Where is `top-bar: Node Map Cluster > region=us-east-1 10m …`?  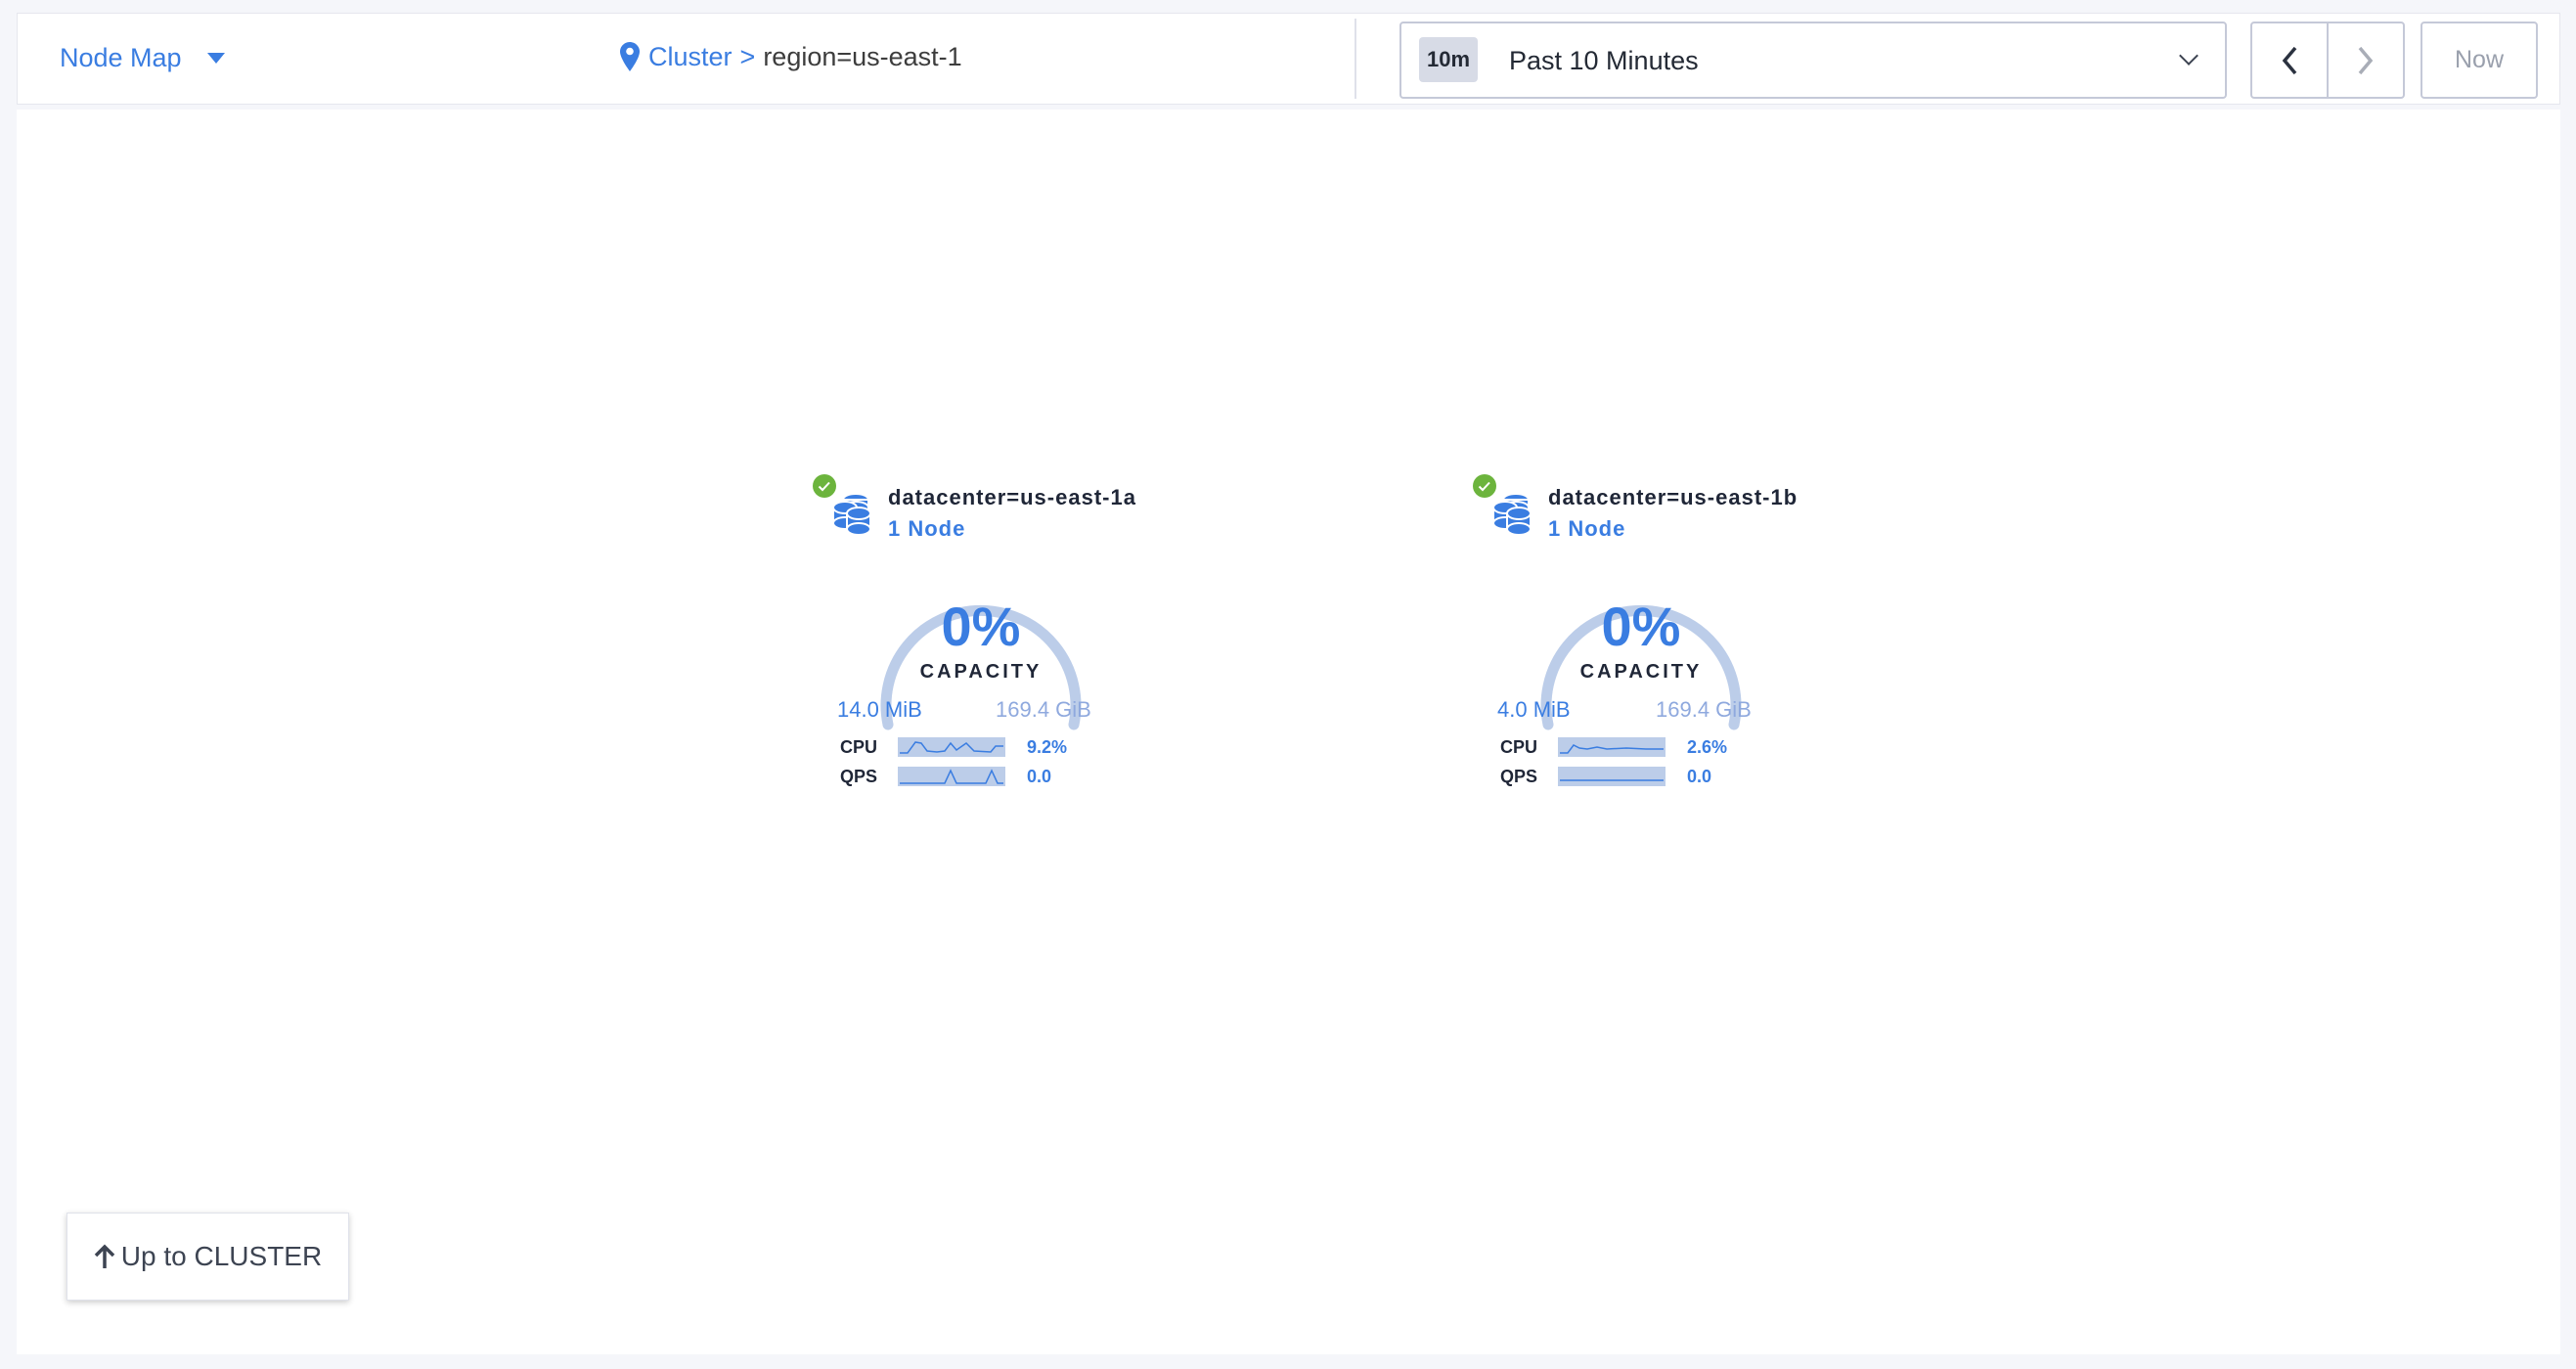
top-bar: Node Map Cluster > region=us-east-1 10m … is located at coordinates (1288, 59).